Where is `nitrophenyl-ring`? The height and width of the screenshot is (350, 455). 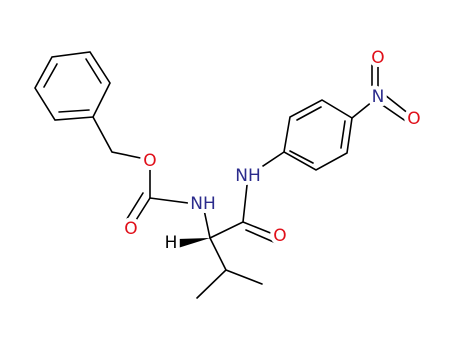
nitrophenyl-ring is located at coordinates (318, 135).